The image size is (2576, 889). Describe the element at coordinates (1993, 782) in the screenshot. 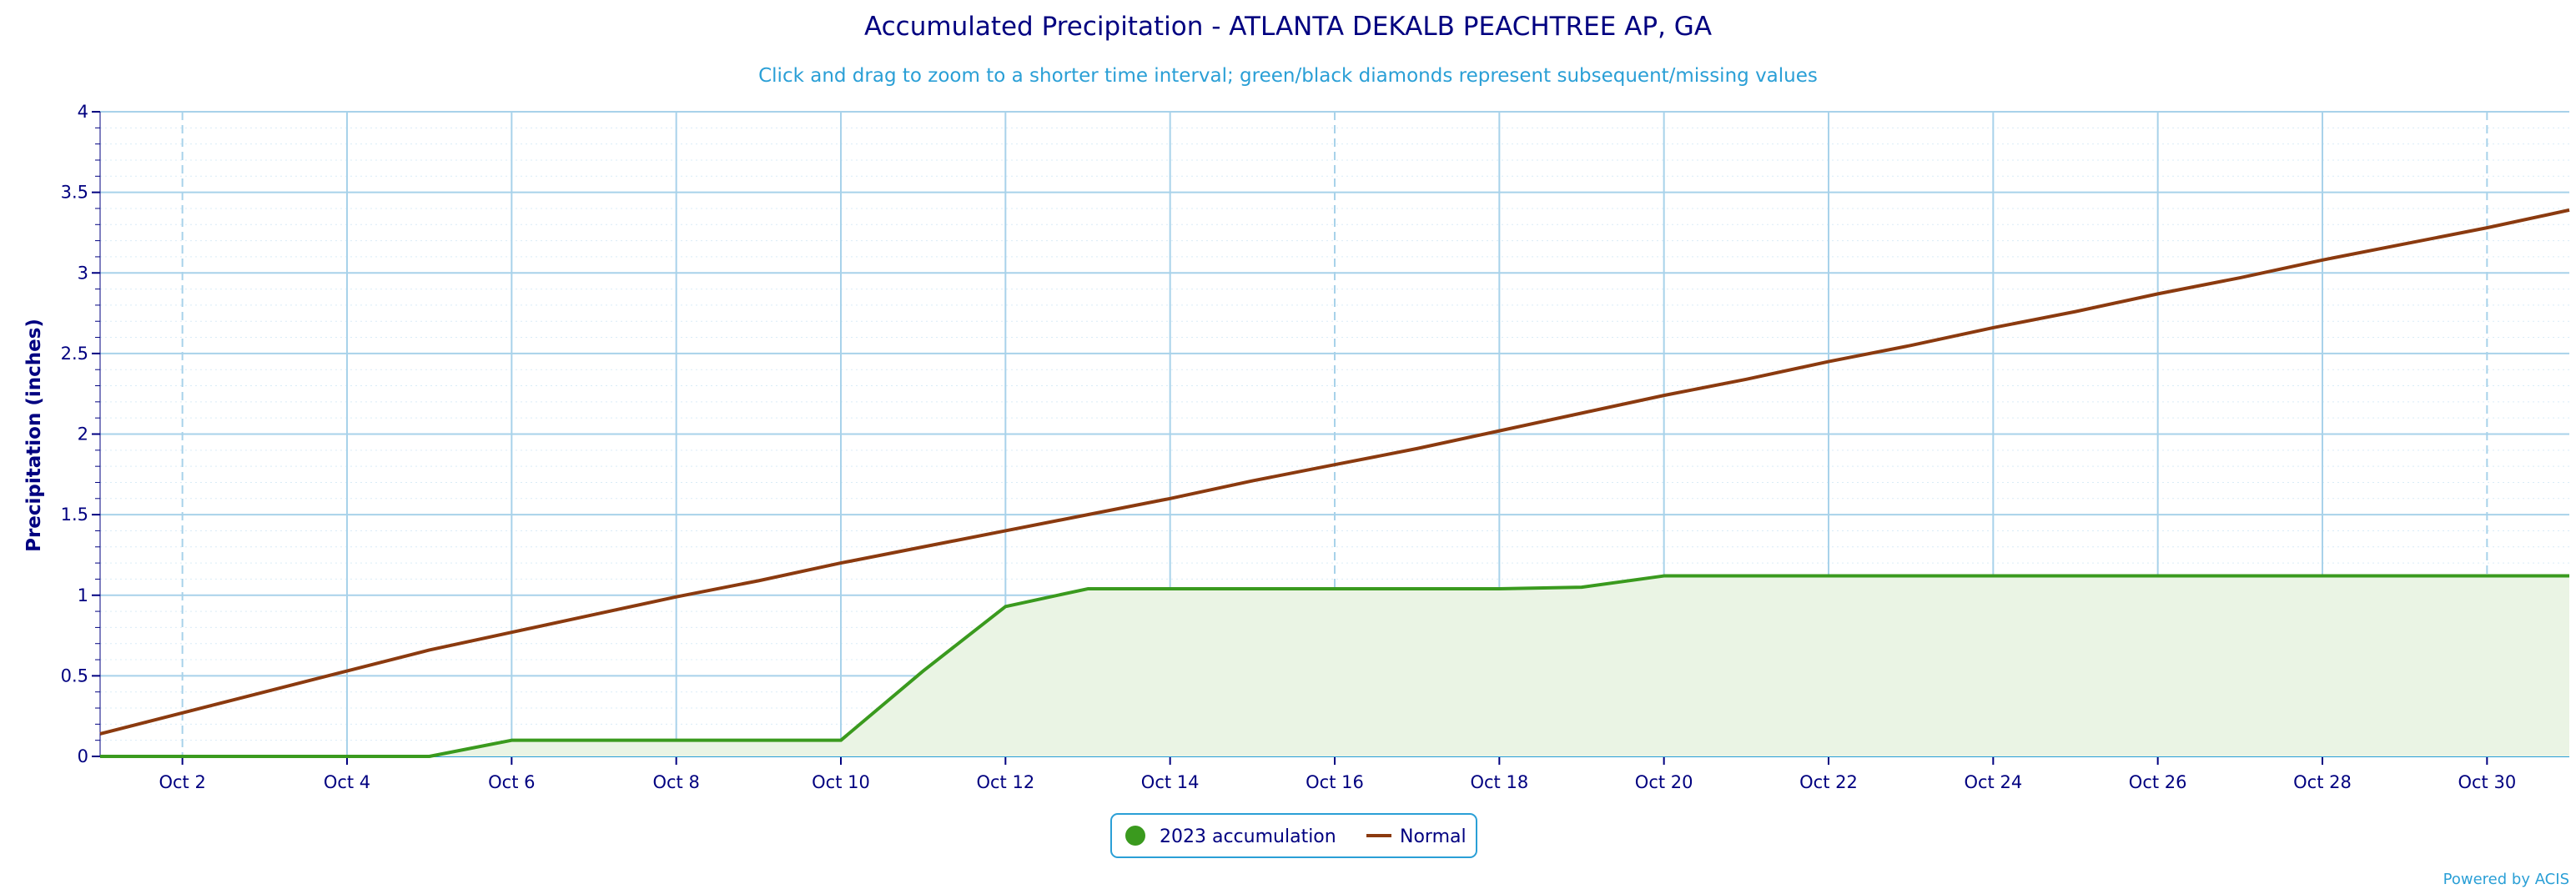

I see `x-tick-label: Oct 24` at that location.